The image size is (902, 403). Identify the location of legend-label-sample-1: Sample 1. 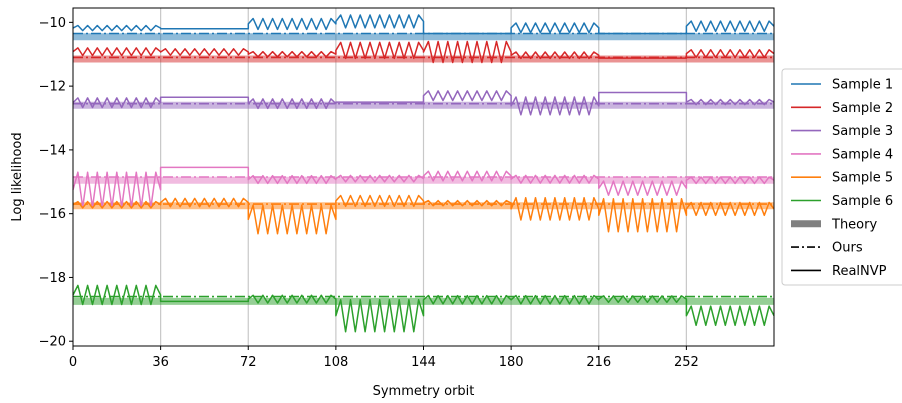
(862, 85).